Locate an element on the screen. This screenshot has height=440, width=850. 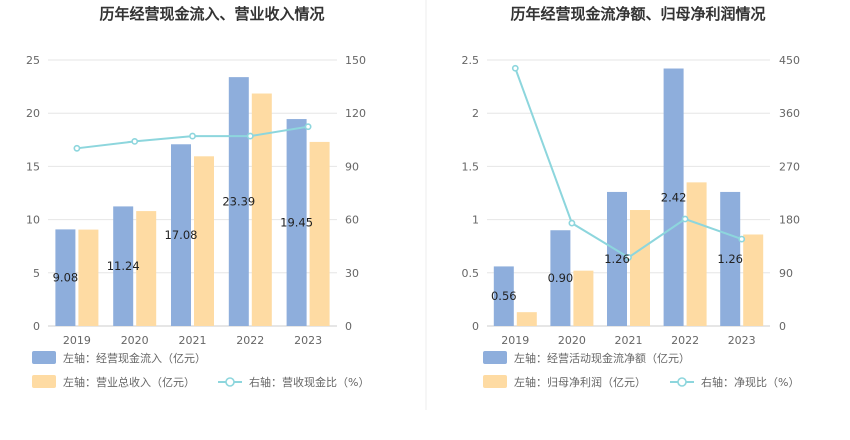
bar-data-label: 11.24 is located at coordinates (123, 266).